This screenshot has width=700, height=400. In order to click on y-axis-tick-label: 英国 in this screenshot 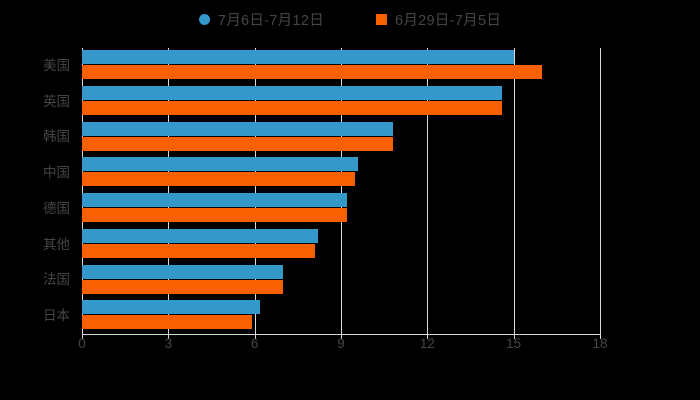, I will do `click(56, 101)`.